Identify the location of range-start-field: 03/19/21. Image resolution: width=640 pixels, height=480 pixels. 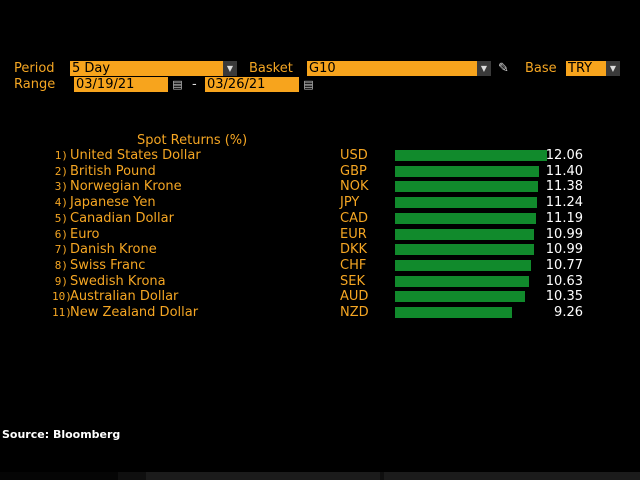
(121, 84).